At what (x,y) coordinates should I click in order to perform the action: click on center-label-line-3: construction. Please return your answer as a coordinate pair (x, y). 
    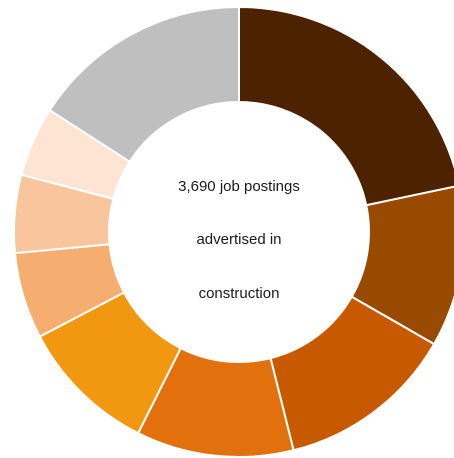
    Looking at the image, I should click on (239, 293).